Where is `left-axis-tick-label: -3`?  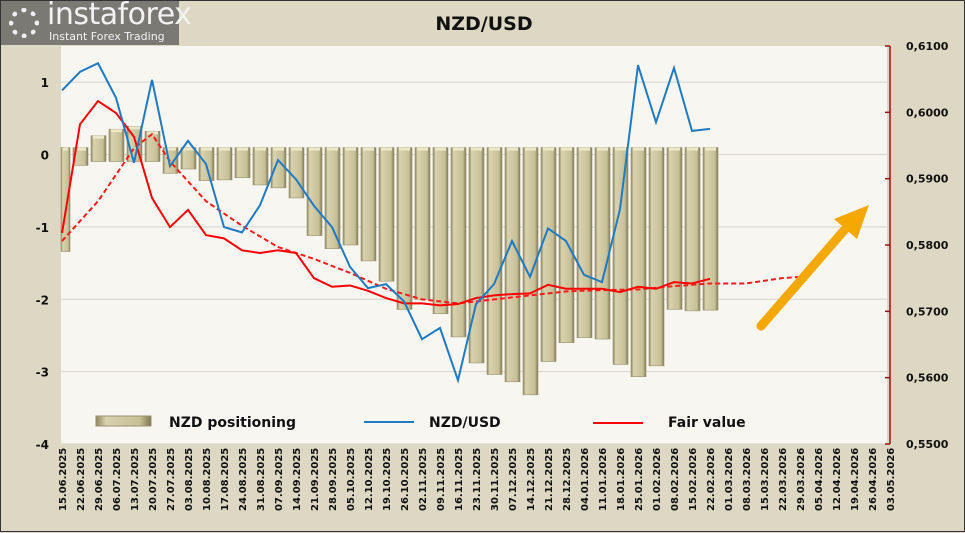 left-axis-tick-label: -3 is located at coordinates (42, 373).